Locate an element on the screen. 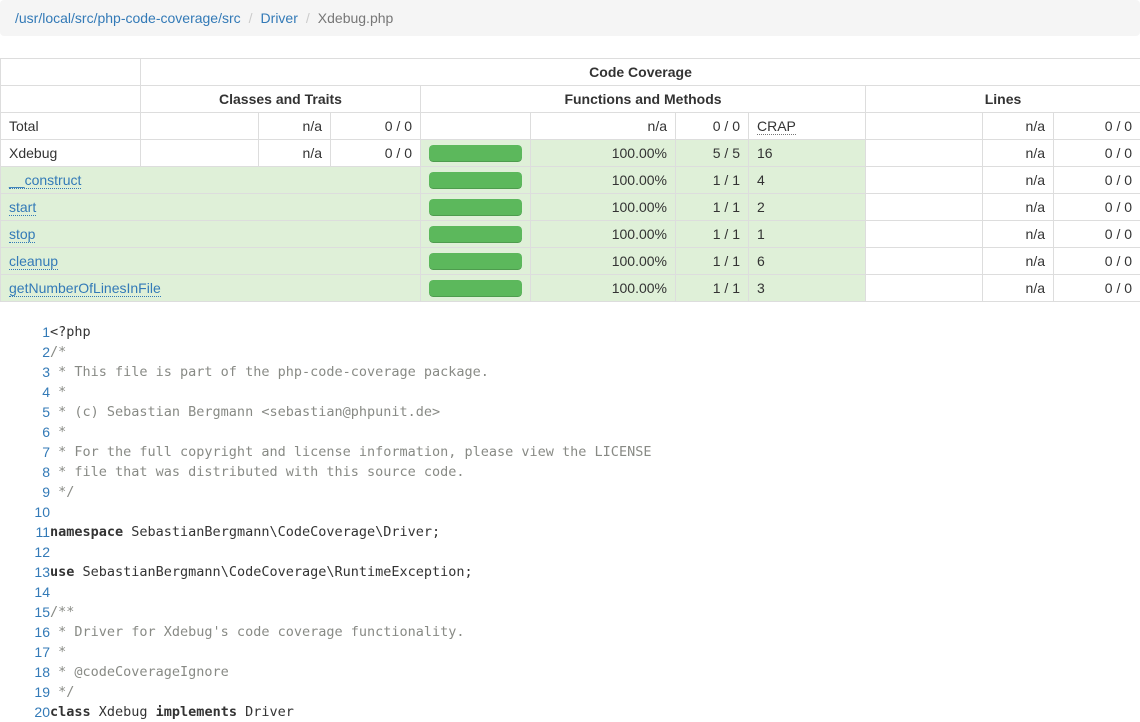 The width and height of the screenshot is (1140, 722). line-number-link: 18 is located at coordinates (42, 672).